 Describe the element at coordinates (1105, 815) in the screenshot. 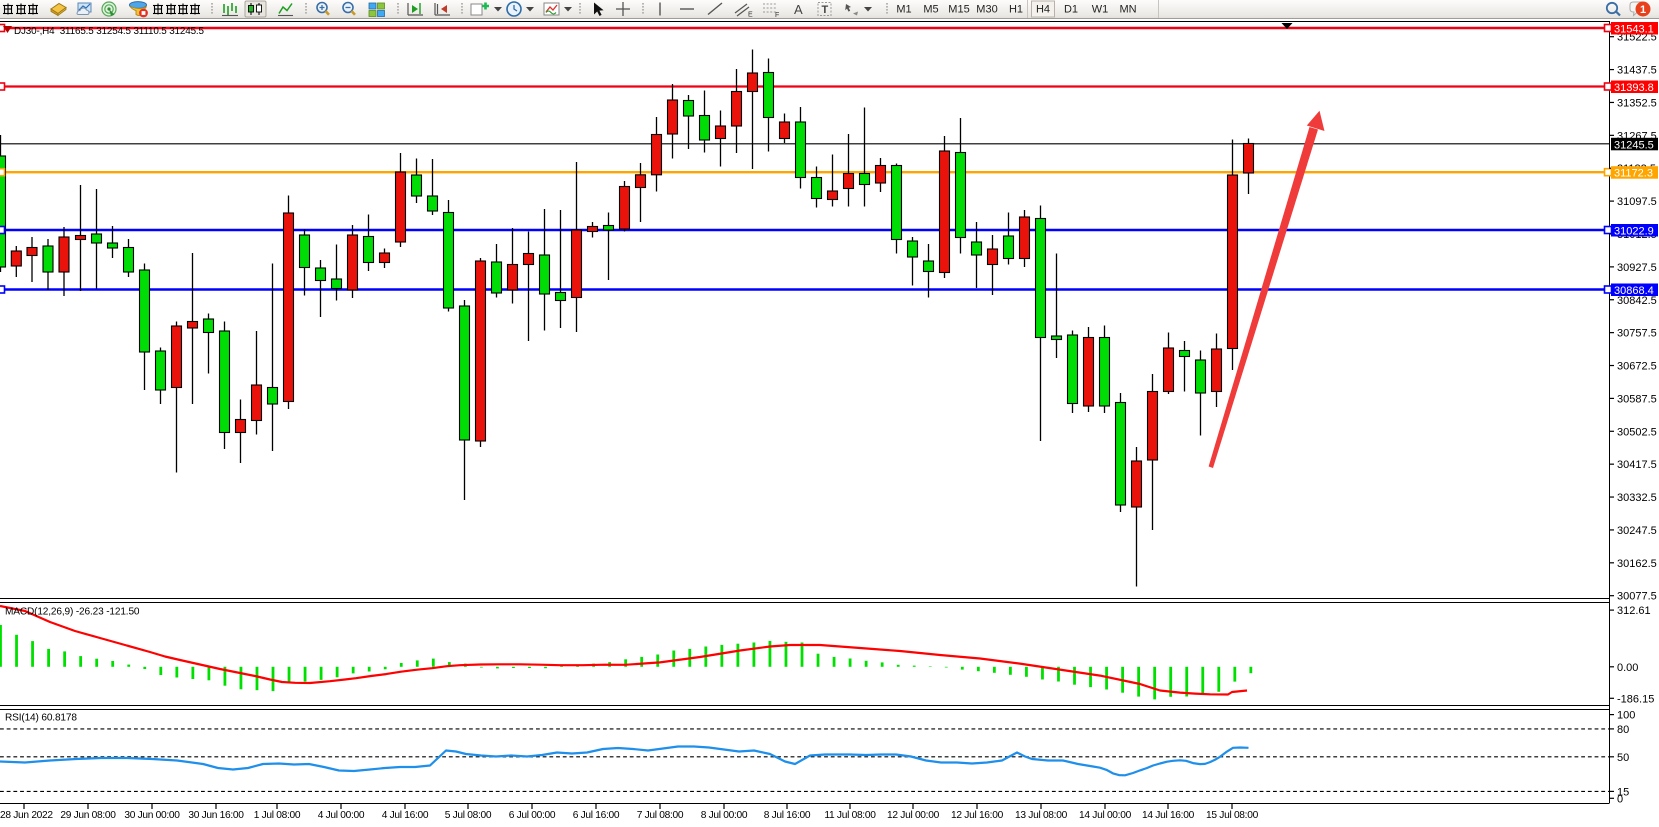

I see `svg-text: 14 Jul 00:00` at that location.